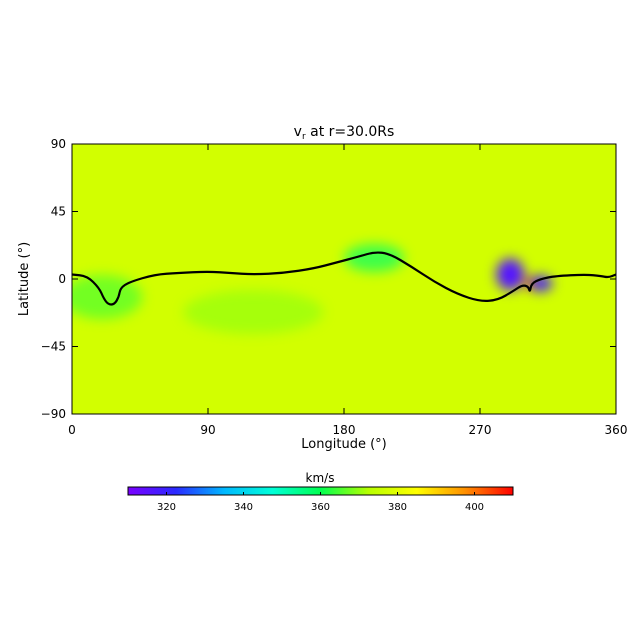  What do you see at coordinates (62, 279) in the screenshot?
I see `y-tick-label: 0` at bounding box center [62, 279].